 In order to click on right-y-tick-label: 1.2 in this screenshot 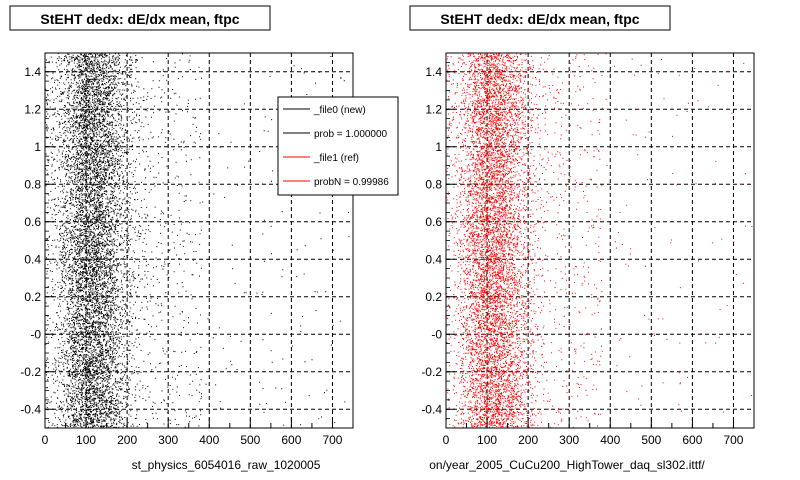, I will do `click(433, 109)`.